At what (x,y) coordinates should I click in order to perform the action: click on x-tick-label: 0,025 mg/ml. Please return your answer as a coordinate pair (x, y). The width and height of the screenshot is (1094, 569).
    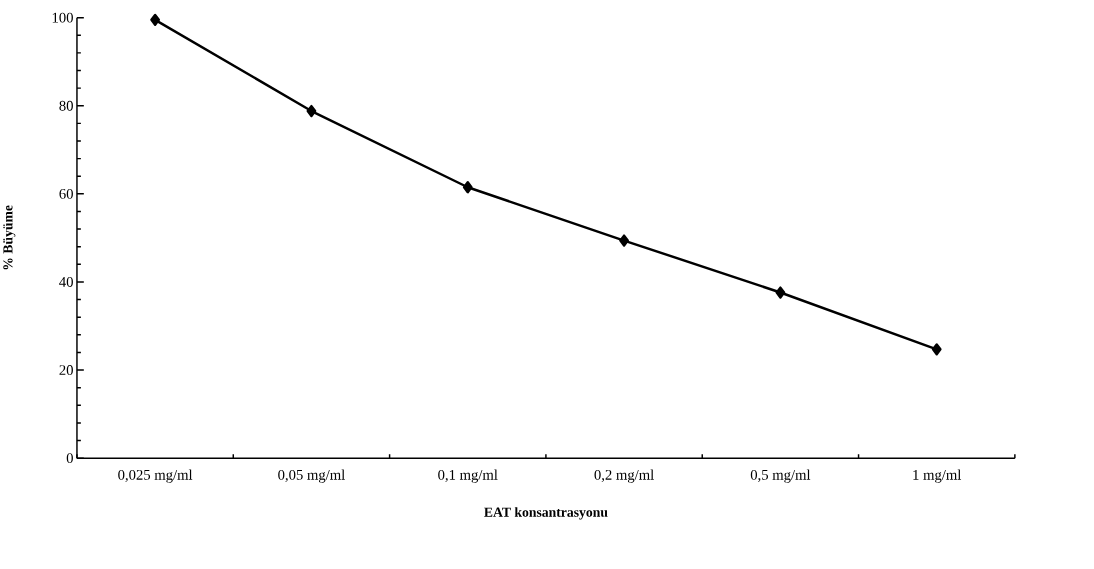
    Looking at the image, I should click on (155, 476).